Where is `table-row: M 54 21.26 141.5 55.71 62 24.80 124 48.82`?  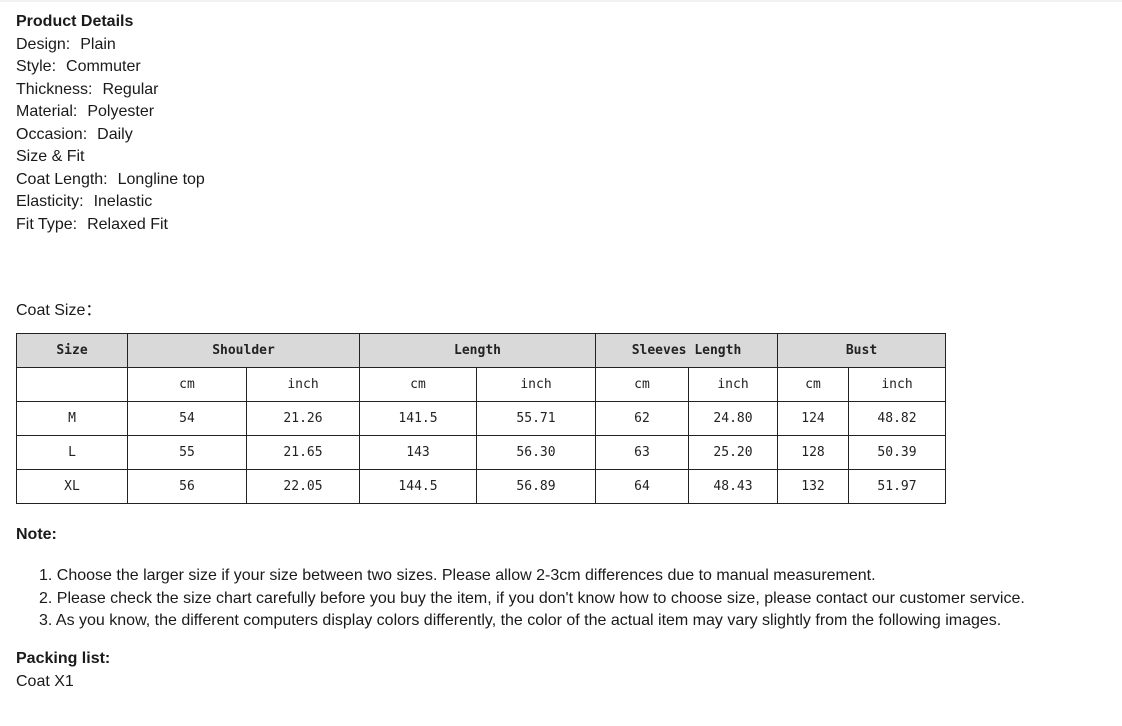
table-row: M 54 21.26 141.5 55.71 62 24.80 124 48.82 is located at coordinates (481, 418).